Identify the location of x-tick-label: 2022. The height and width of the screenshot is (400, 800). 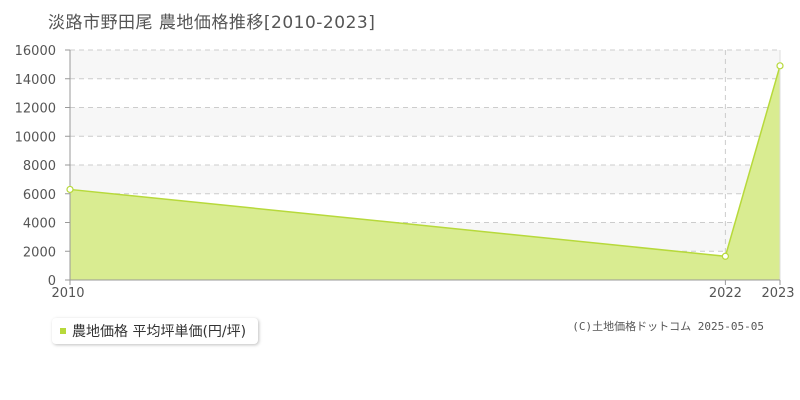
(725, 293).